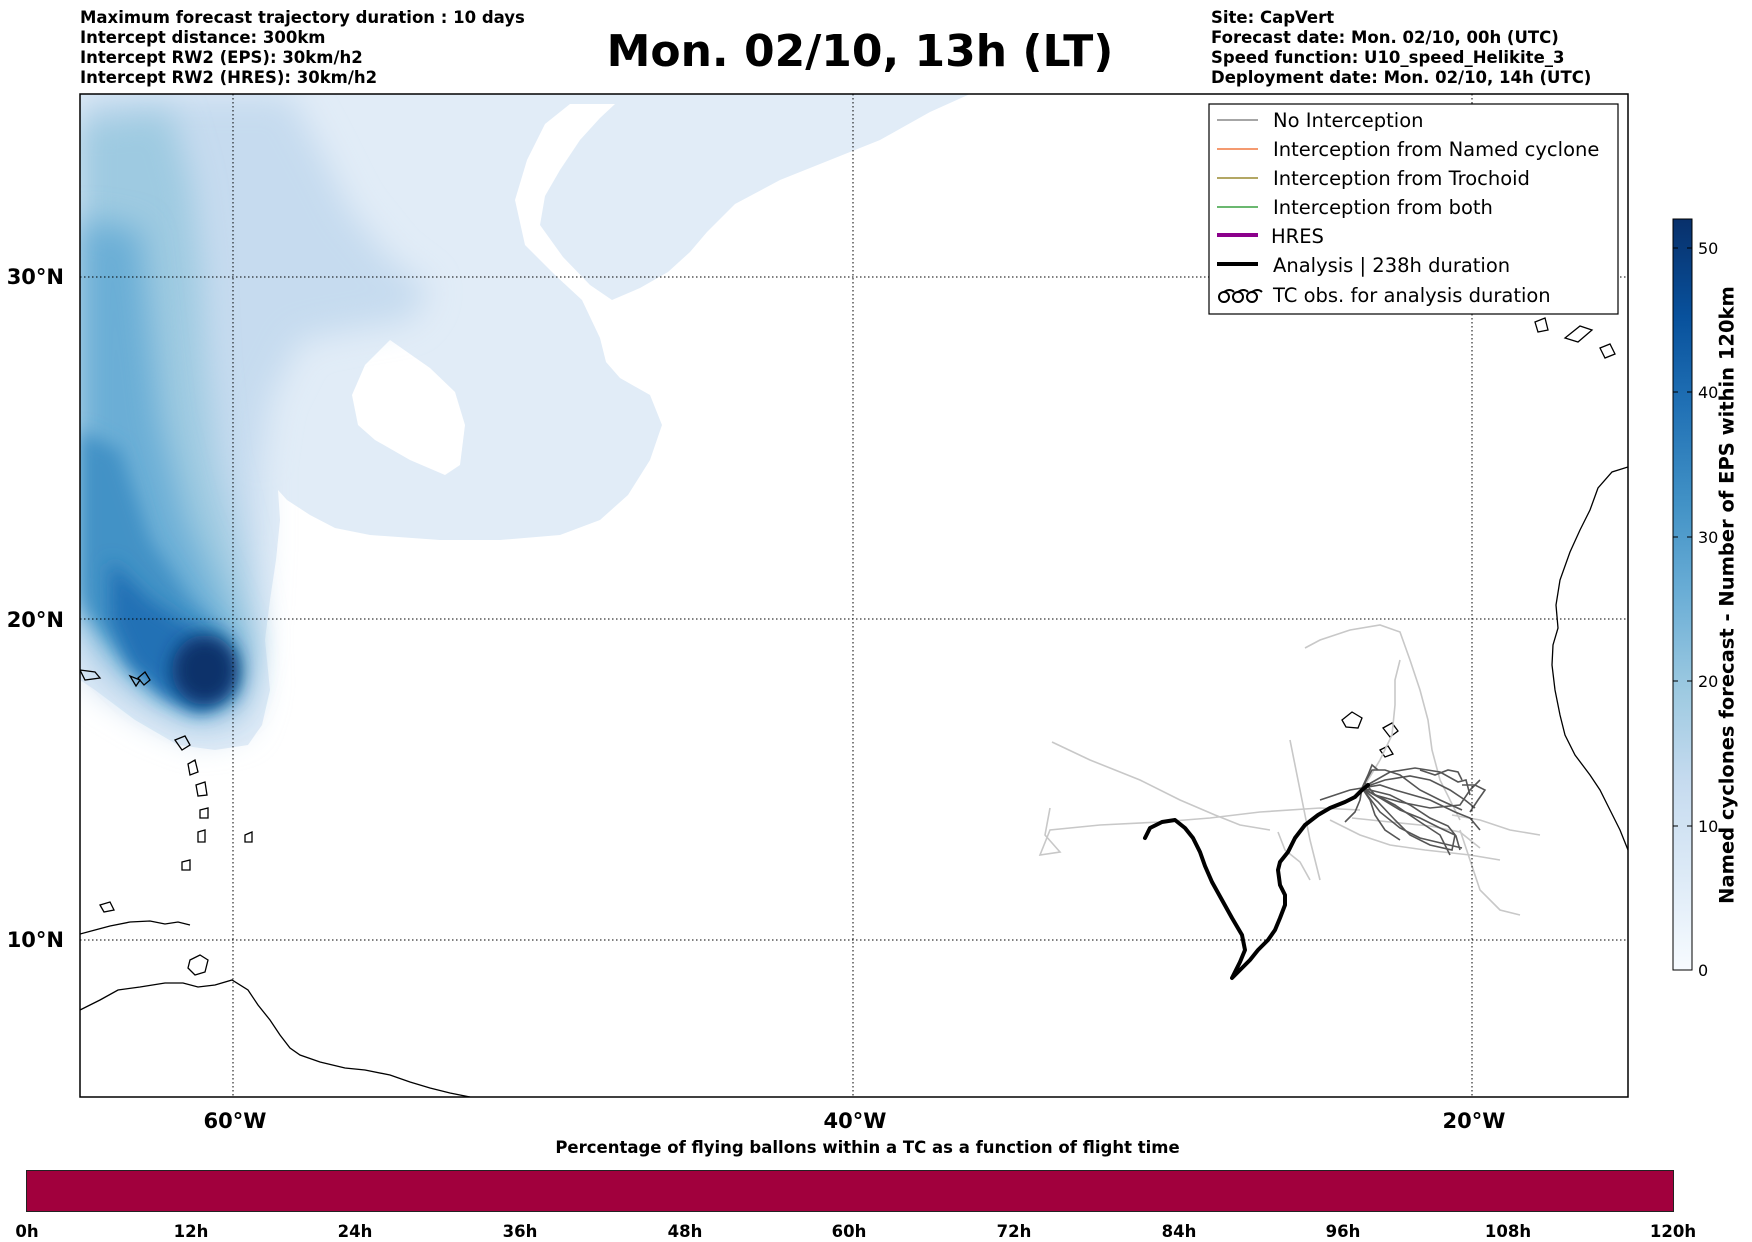 This screenshot has width=1752, height=1242. What do you see at coordinates (275, 1038) in the screenshot?
I see `south-america-coast` at bounding box center [275, 1038].